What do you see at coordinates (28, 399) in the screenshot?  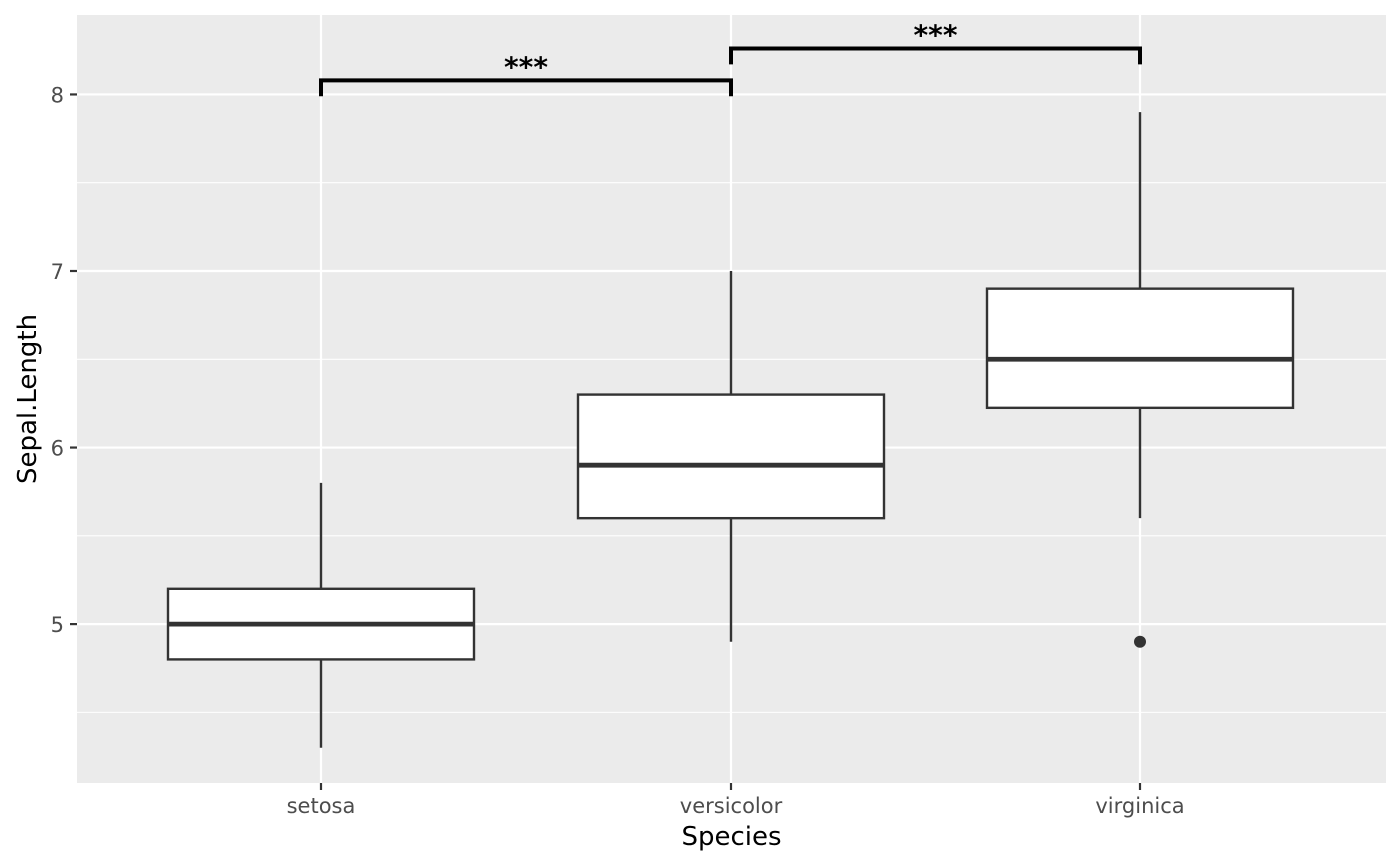 I see `y-axis-title: Sepal.Length` at bounding box center [28, 399].